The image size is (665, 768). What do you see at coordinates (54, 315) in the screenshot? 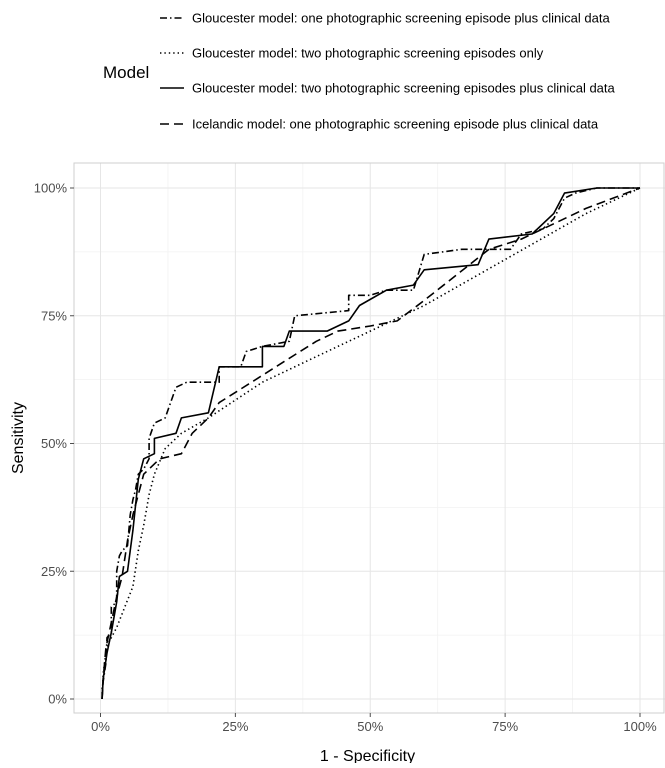
I see `y-tick-label: 75%` at bounding box center [54, 315].